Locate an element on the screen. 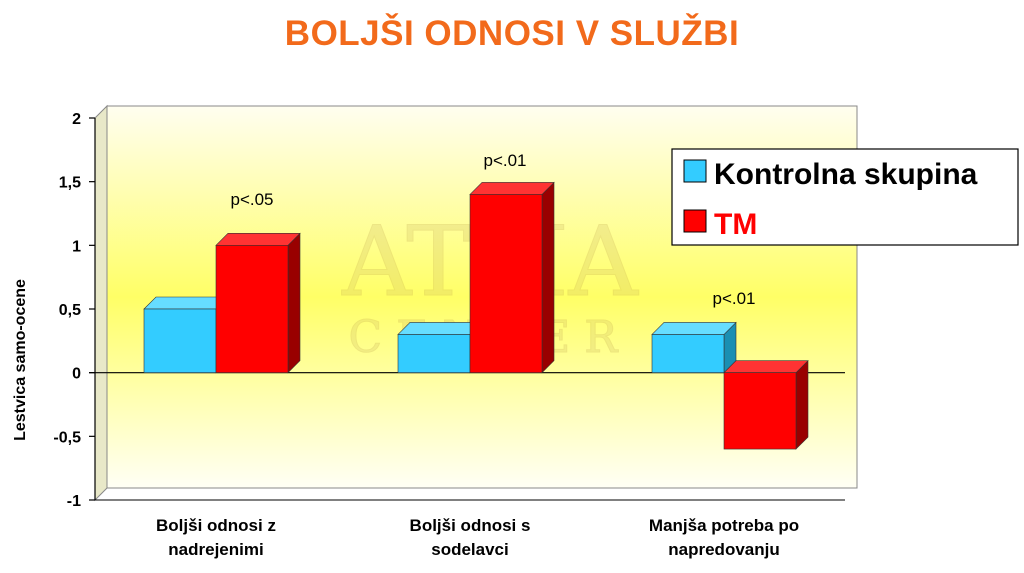 The height and width of the screenshot is (573, 1024). legend-label: Kontrolna skupina is located at coordinates (846, 174).